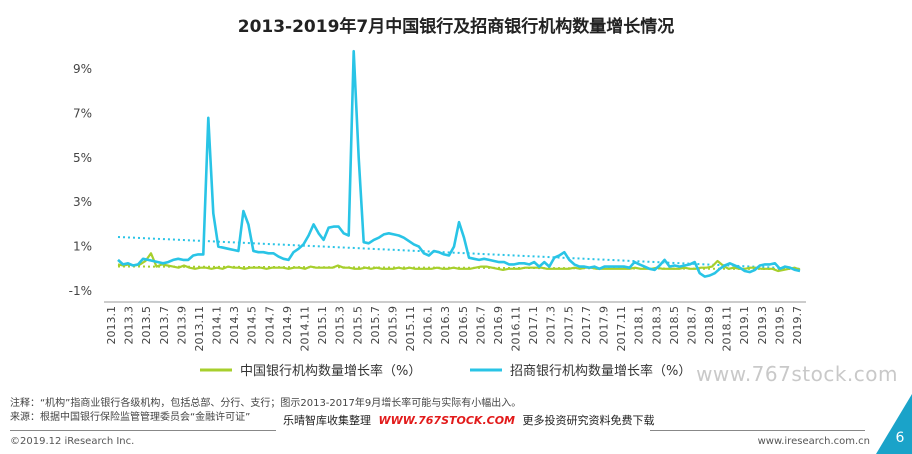  I want to click on y-tick-label: 5%, so click(82, 158).